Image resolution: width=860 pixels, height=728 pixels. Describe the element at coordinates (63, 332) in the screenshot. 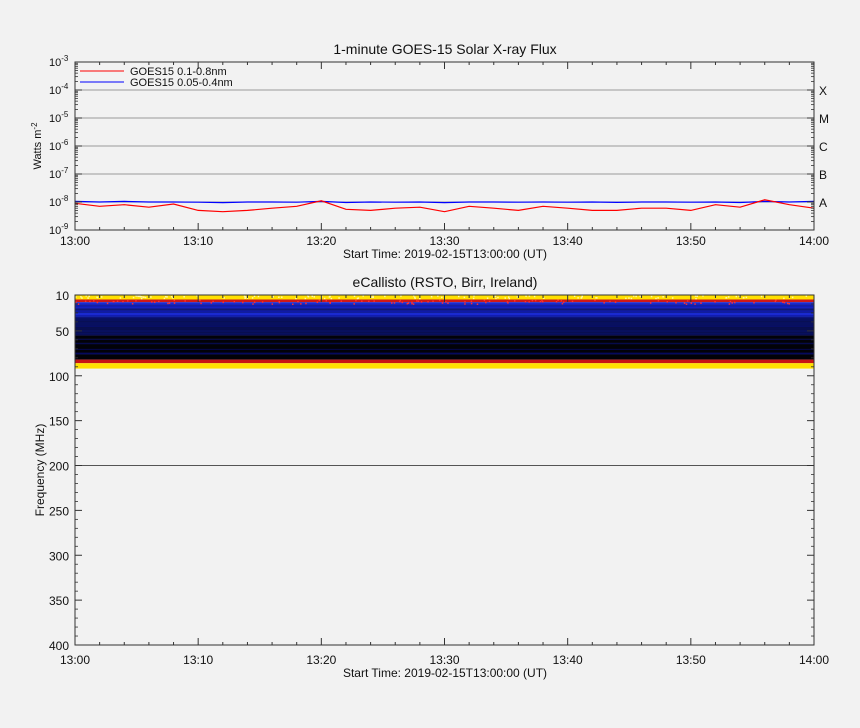

I see `y-tick-label: 50` at that location.